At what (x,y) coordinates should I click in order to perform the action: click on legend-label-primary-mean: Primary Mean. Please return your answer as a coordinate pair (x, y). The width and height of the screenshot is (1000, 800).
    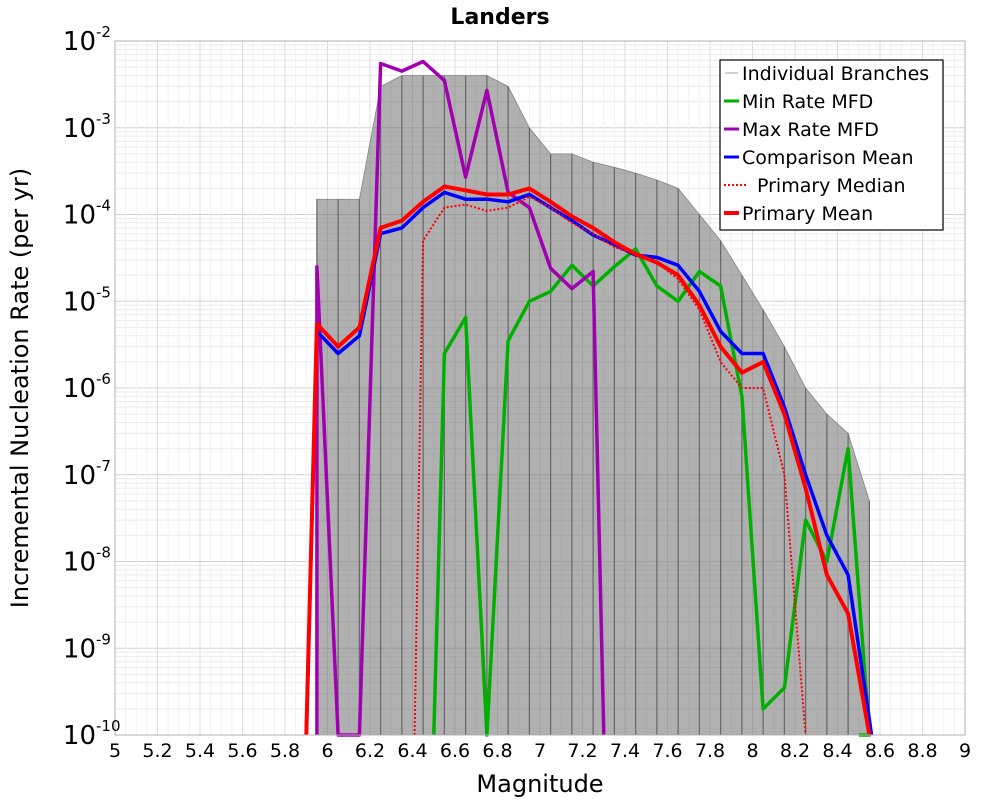
    Looking at the image, I should click on (807, 214).